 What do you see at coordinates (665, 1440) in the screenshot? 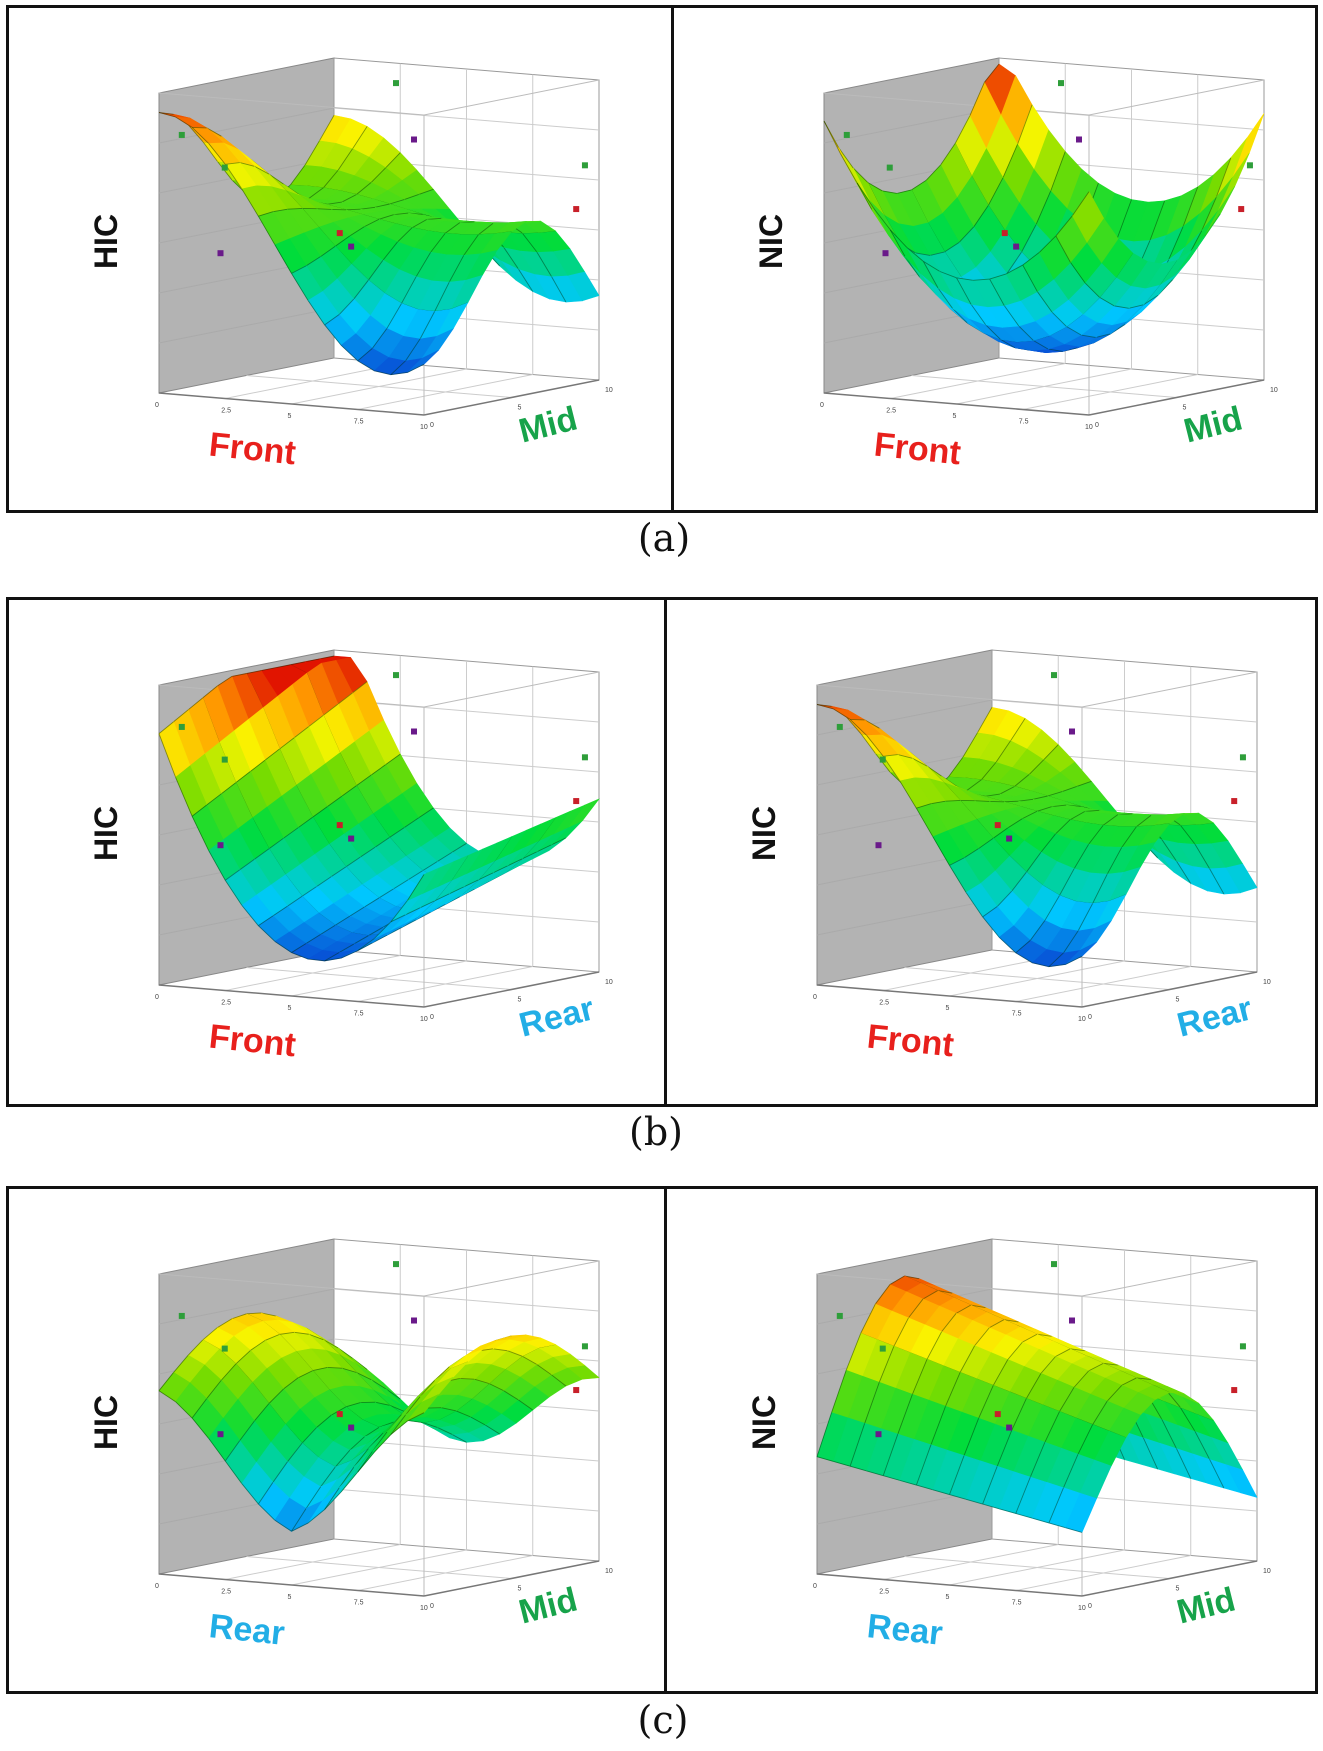
I see `divider` at bounding box center [665, 1440].